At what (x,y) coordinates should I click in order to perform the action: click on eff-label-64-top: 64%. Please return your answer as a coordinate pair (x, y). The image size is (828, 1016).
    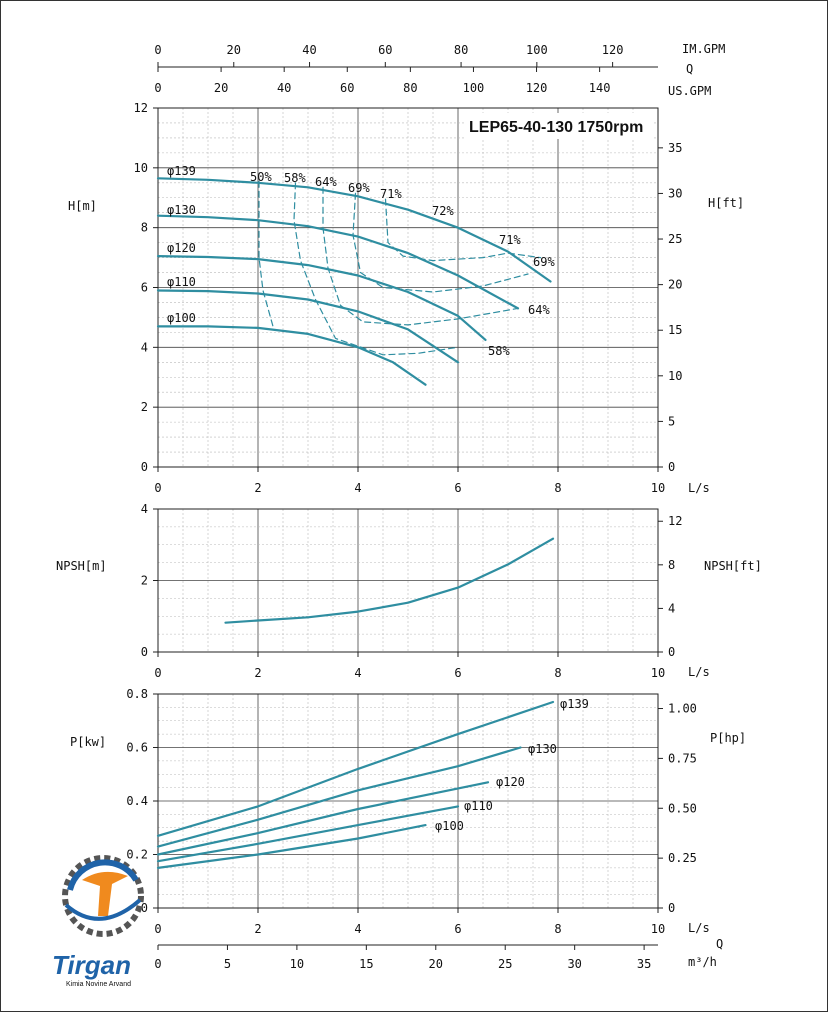
    Looking at the image, I should click on (326, 182).